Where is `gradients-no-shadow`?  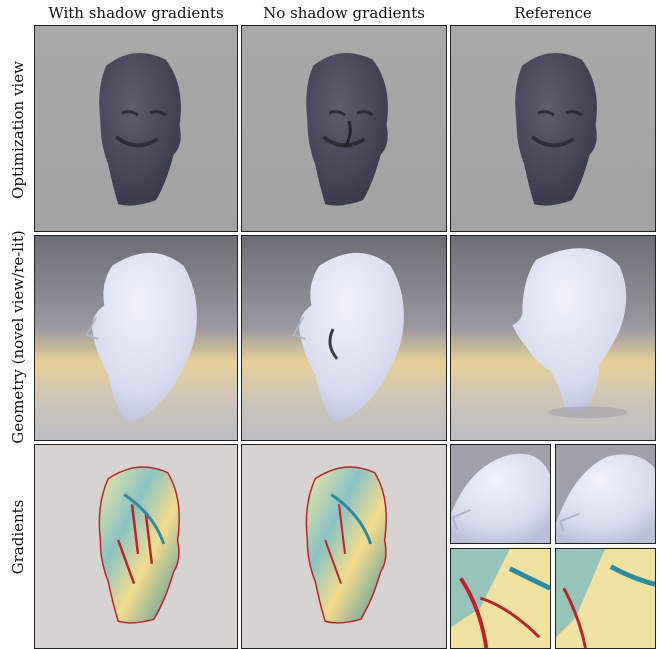
gradients-no-shadow is located at coordinates (344, 546).